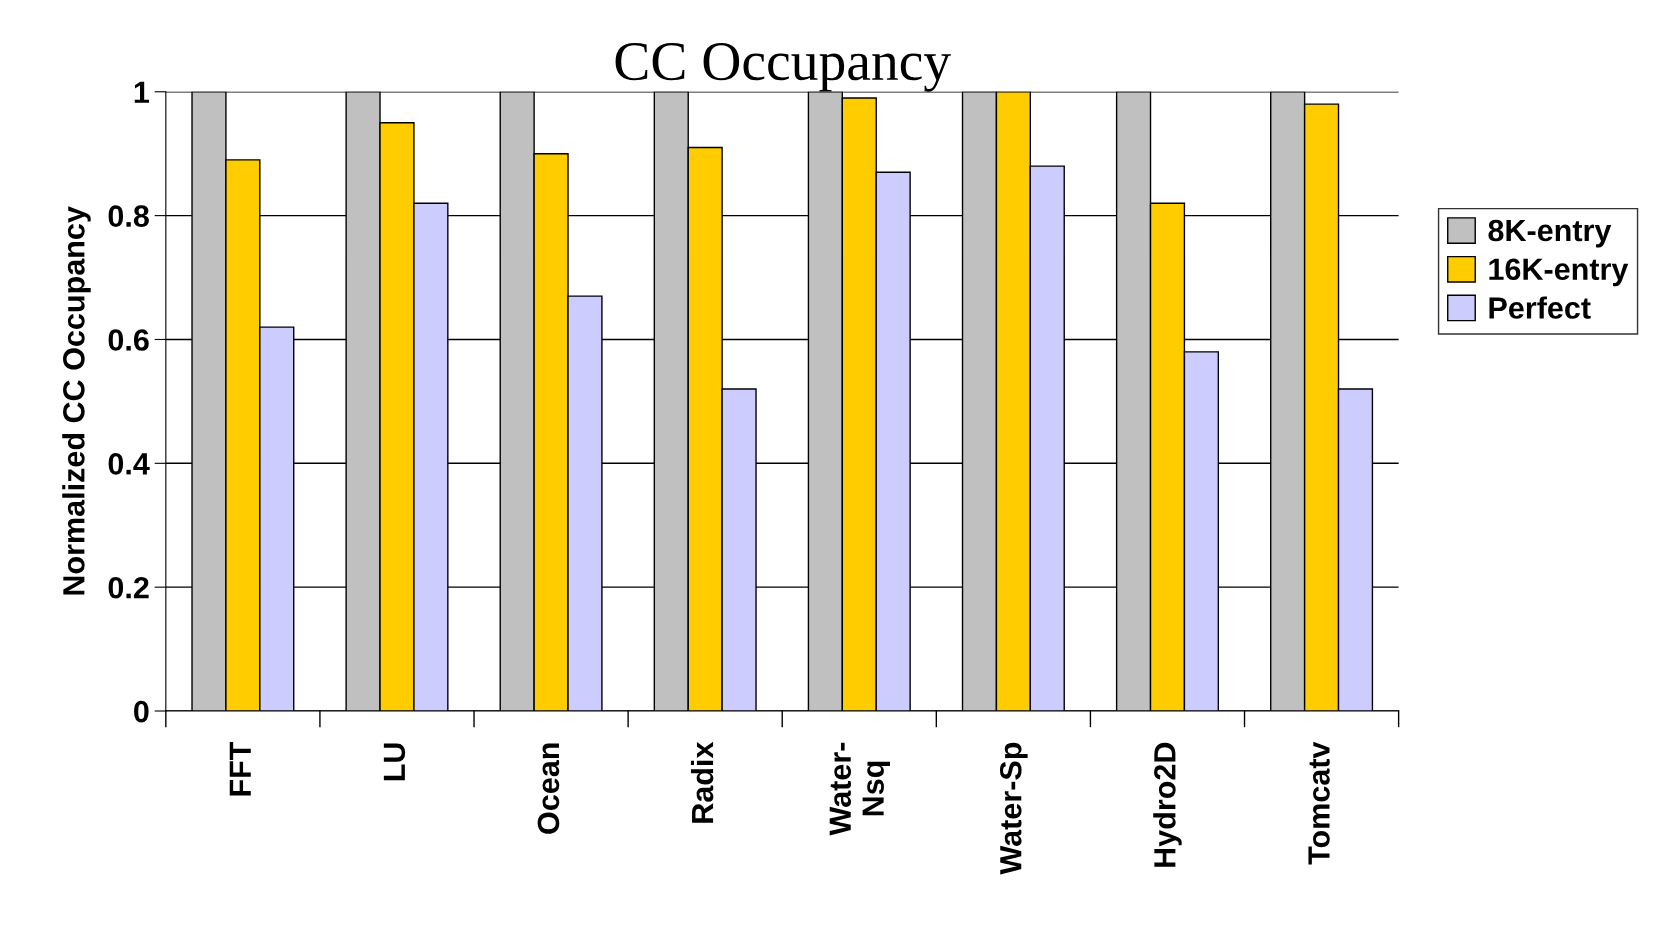 The height and width of the screenshot is (927, 1675). What do you see at coordinates (141, 711) in the screenshot?
I see `y-tick-label: 0` at bounding box center [141, 711].